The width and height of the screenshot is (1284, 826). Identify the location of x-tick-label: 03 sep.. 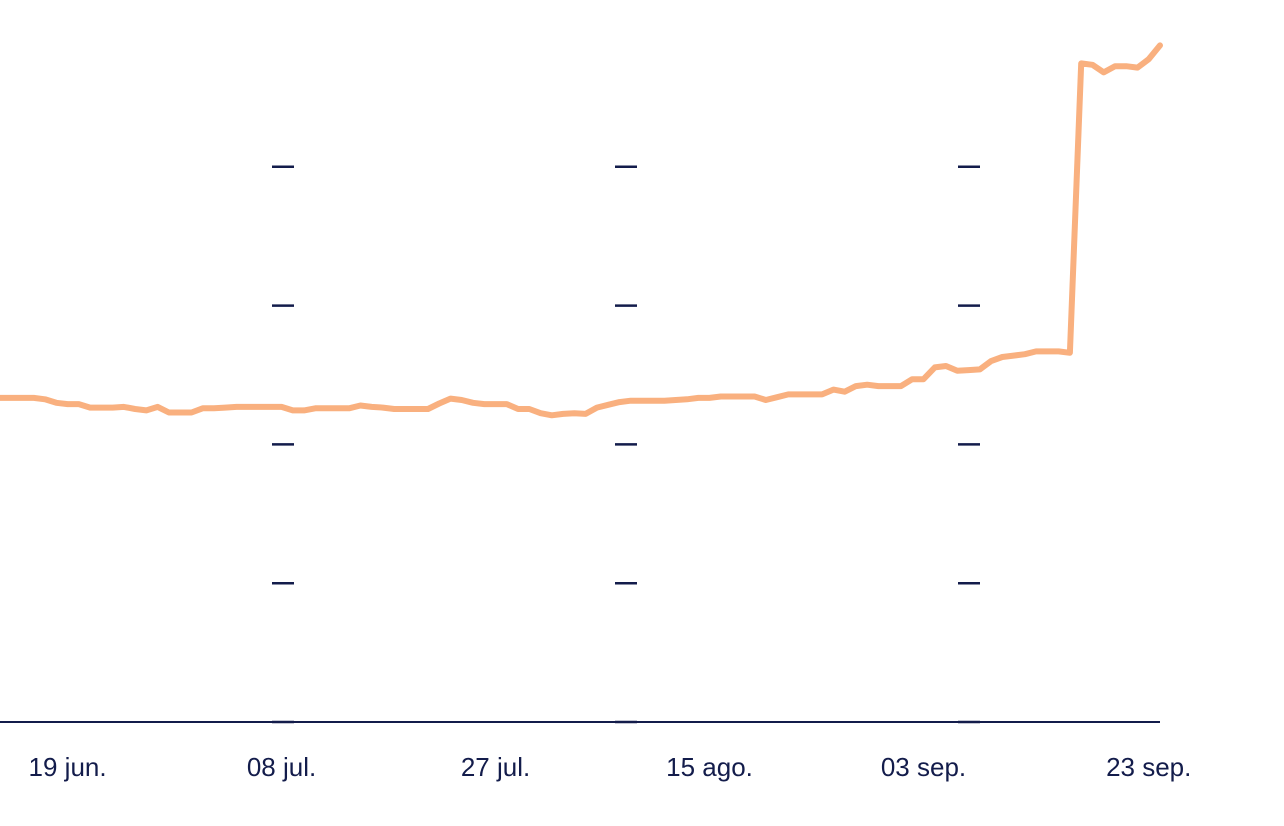
(923, 767).